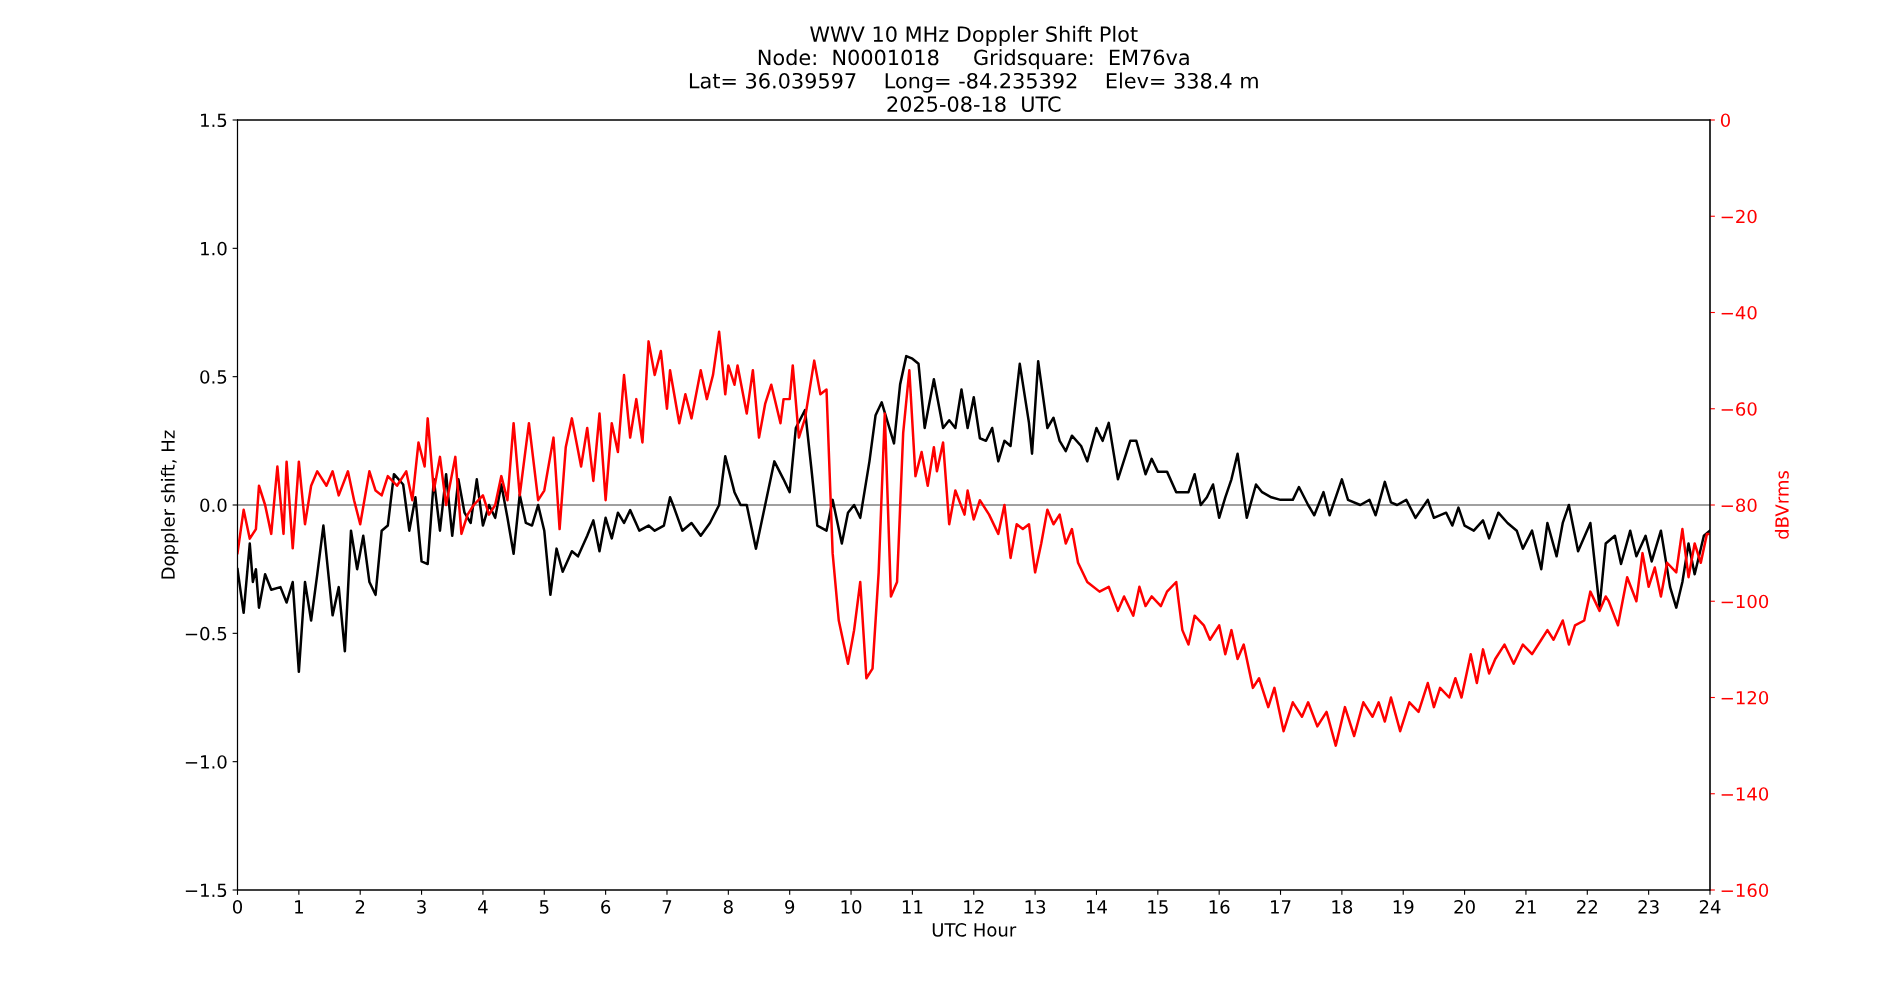 This screenshot has height=1000, width=1900. Describe the element at coordinates (206, 762) in the screenshot. I see `y-tick-label: −1.0` at that location.